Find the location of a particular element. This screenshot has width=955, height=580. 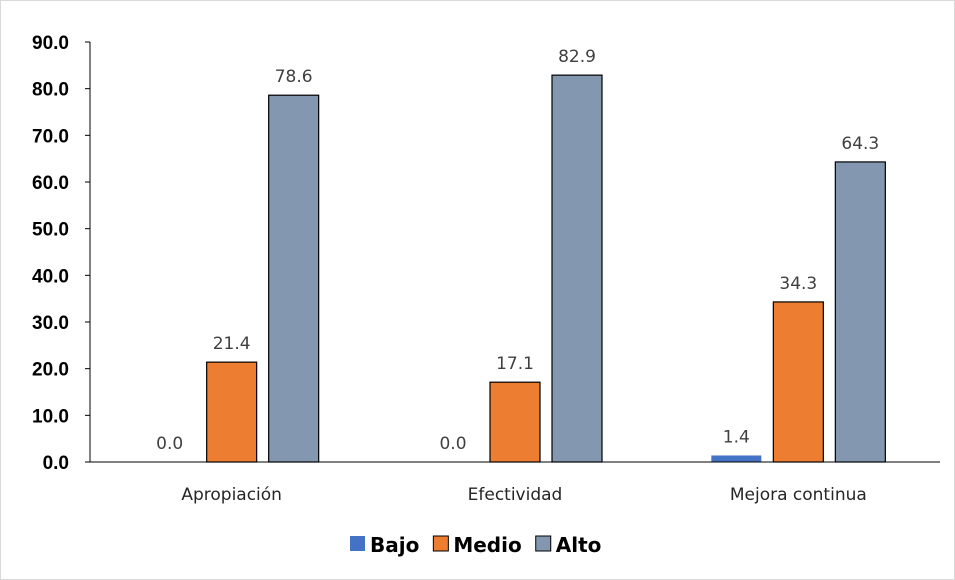

data-label: 21.4 is located at coordinates (232, 344).